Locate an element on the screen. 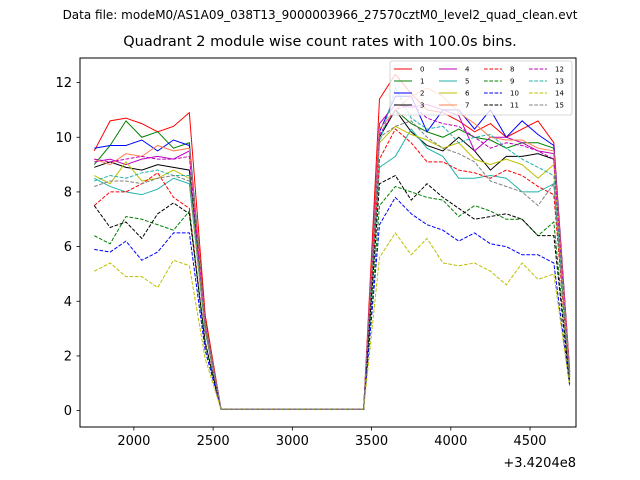 This screenshot has height=480, width=640. legend-box is located at coordinates (481, 88).